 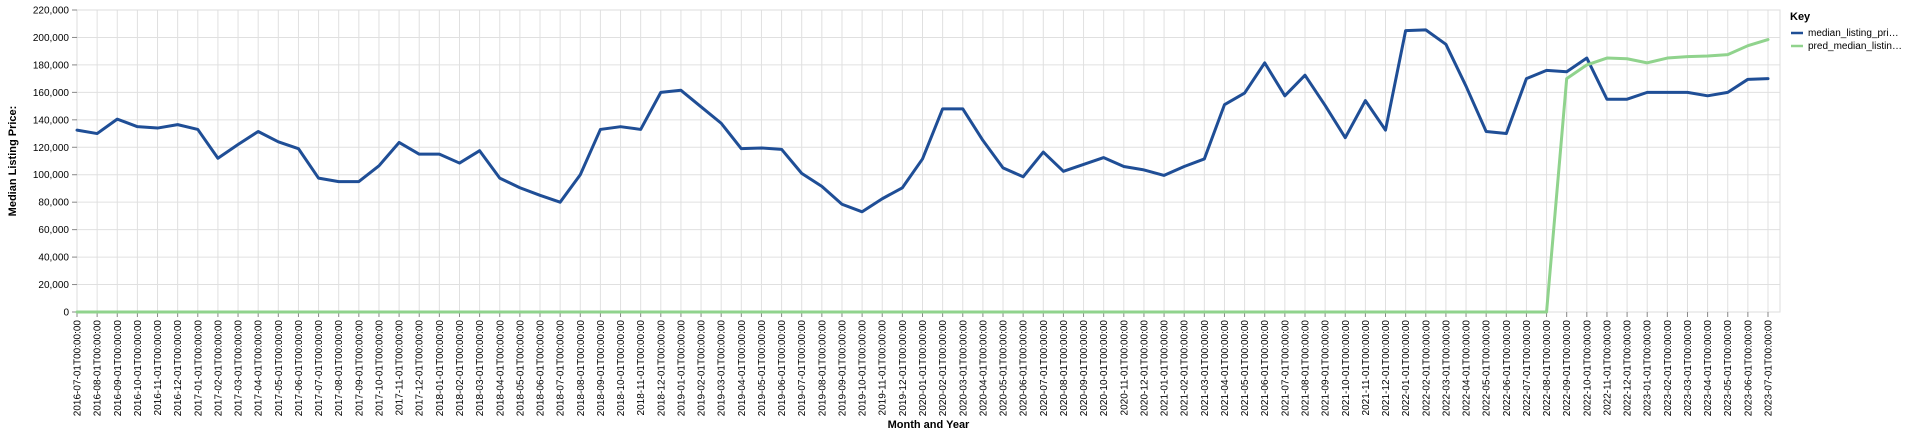 I want to click on x-tick-label: 2020-12-01T00:00:00, so click(x=1144, y=368).